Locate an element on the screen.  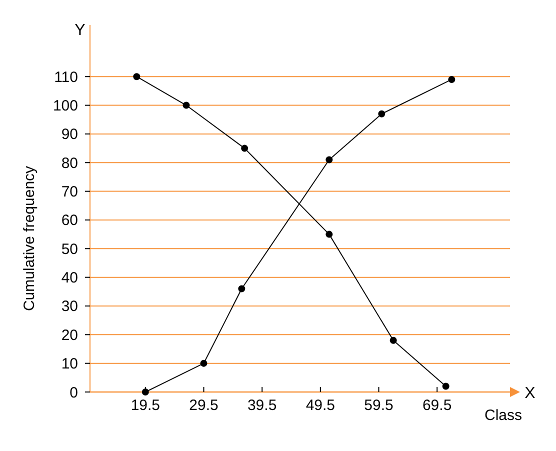
x-tick-label: 19.5 is located at coordinates (145, 405).